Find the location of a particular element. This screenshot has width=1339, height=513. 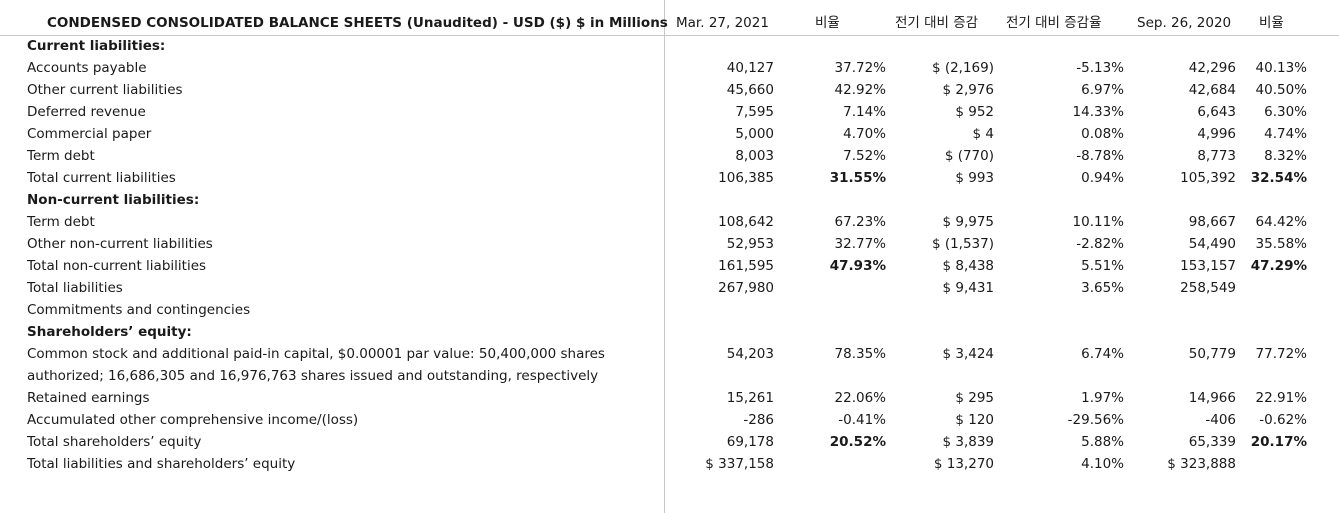

change-value: $ 4 is located at coordinates (983, 134).